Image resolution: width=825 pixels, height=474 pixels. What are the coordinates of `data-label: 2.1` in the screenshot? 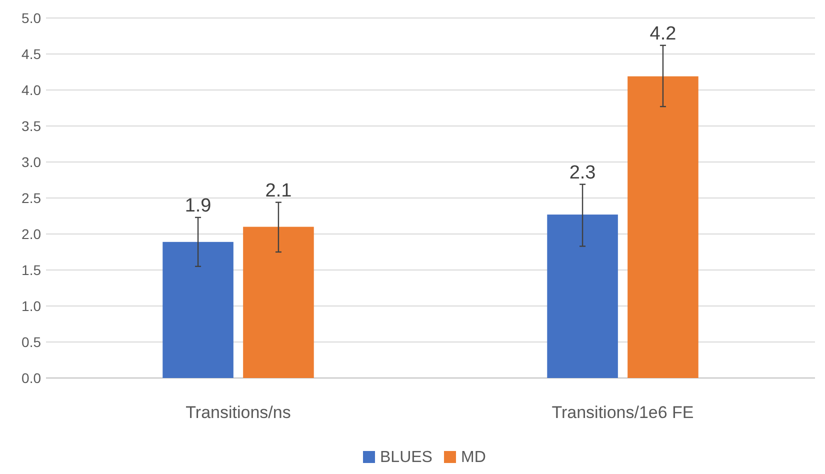 It's located at (278, 191).